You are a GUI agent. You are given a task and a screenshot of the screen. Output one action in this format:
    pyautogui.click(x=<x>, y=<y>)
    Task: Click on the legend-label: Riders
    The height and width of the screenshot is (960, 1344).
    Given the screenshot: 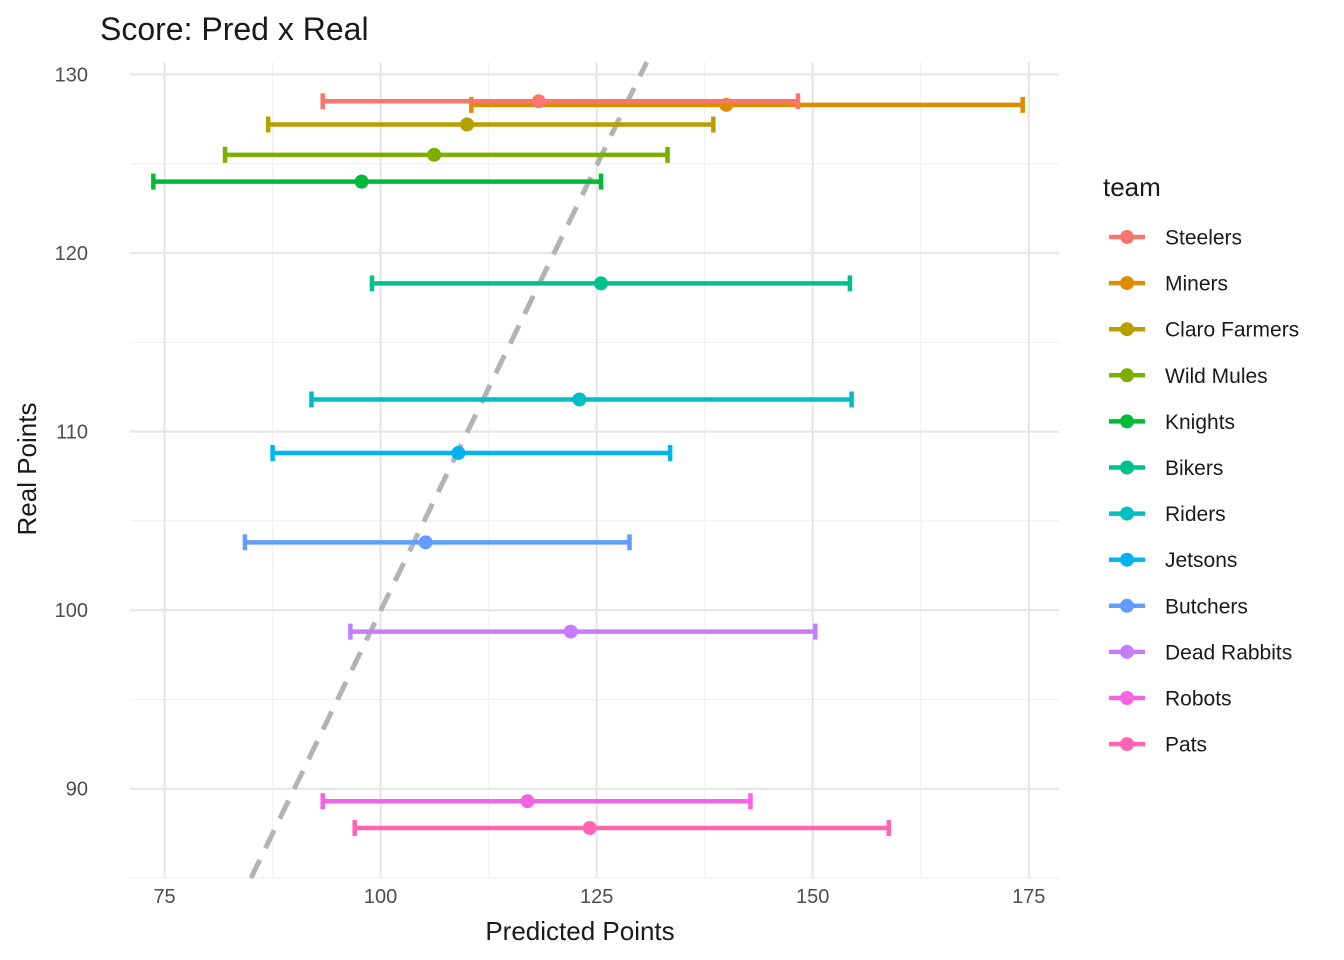 What is the action you would take?
    pyautogui.click(x=1195, y=514)
    